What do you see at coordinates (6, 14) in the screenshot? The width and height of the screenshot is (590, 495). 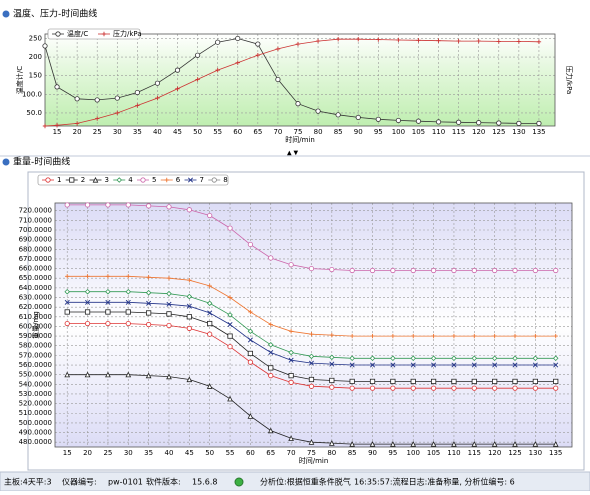 I see `header-icon` at bounding box center [6, 14].